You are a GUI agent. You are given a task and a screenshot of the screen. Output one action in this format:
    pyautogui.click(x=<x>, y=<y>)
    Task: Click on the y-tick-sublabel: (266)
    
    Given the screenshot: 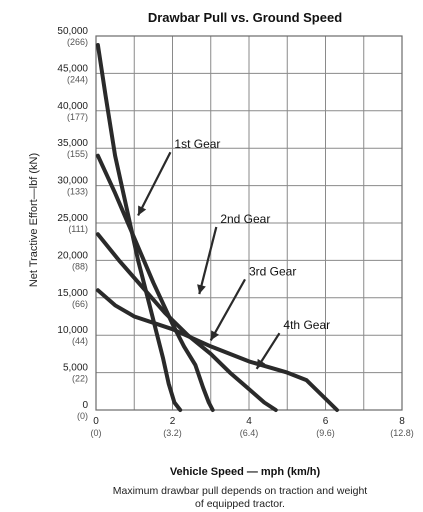 What is the action you would take?
    pyautogui.click(x=77, y=42)
    